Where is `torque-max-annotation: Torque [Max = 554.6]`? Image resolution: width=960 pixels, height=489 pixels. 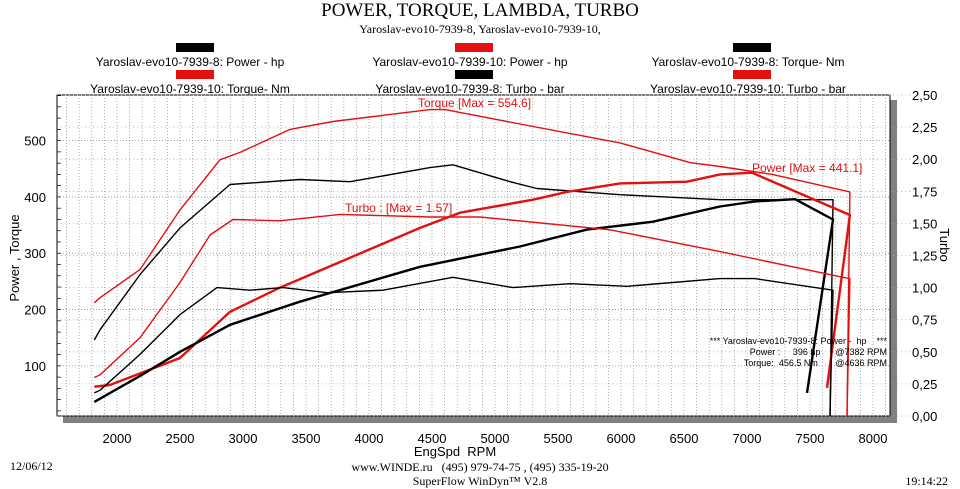 torque-max-annotation: Torque [Max = 554.6] is located at coordinates (474, 103).